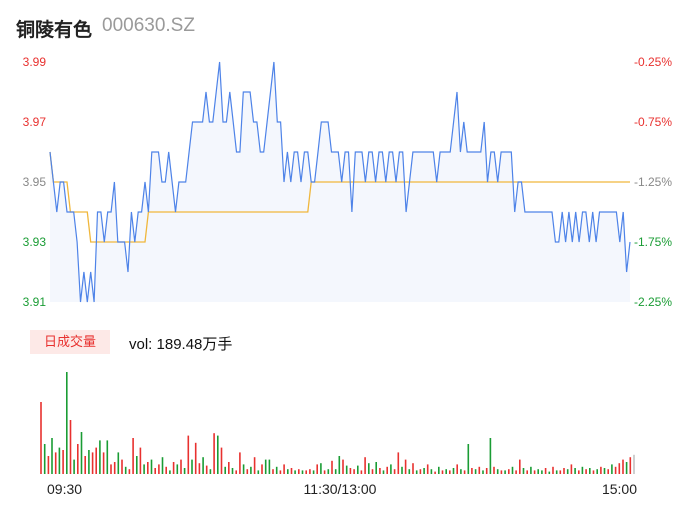 Image resolution: width=686 pixels, height=524 pixels. Describe the element at coordinates (619, 489) in the screenshot. I see `time-tick-label: 15:00` at that location.